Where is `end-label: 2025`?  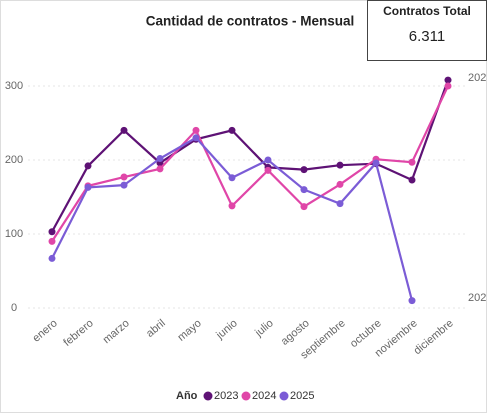
end-label: 2025 is located at coordinates (477, 298).